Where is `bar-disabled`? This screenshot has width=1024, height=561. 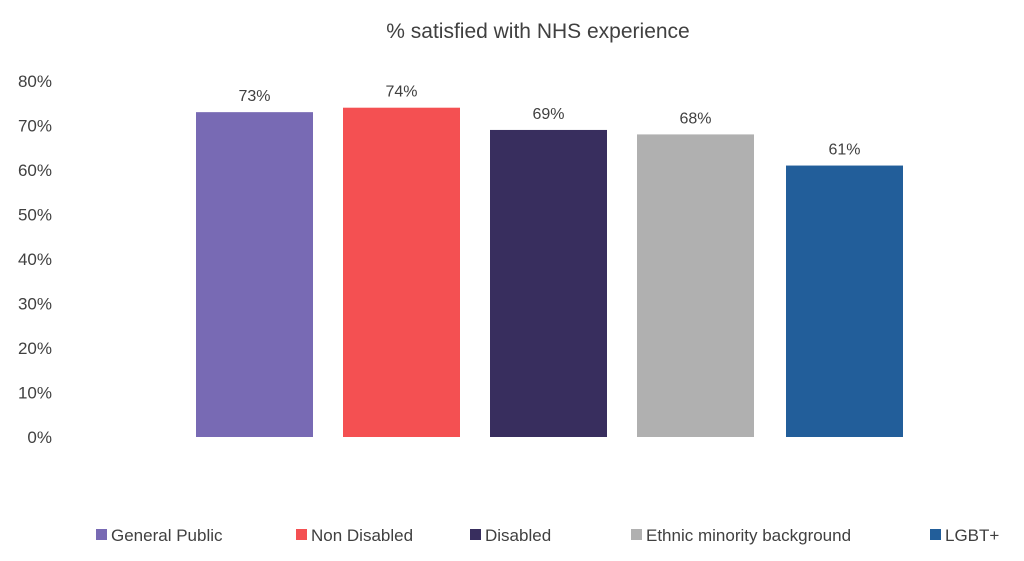 bar-disabled is located at coordinates (548, 283).